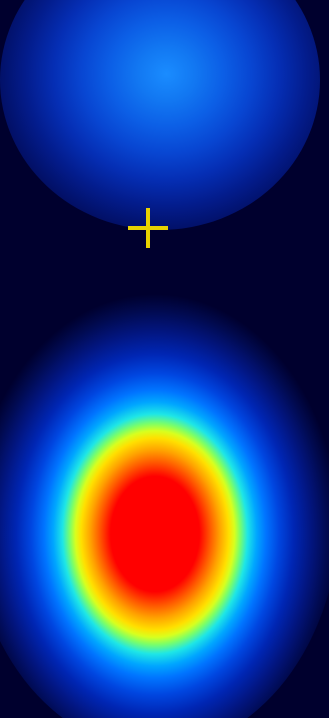  I want to click on crosshair-icon, so click(148, 228).